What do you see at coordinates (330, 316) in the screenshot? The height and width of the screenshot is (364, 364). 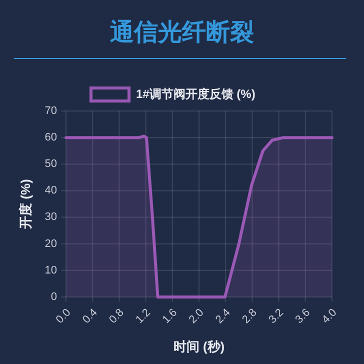 I see `x-tick-label: 4.0` at bounding box center [330, 316].